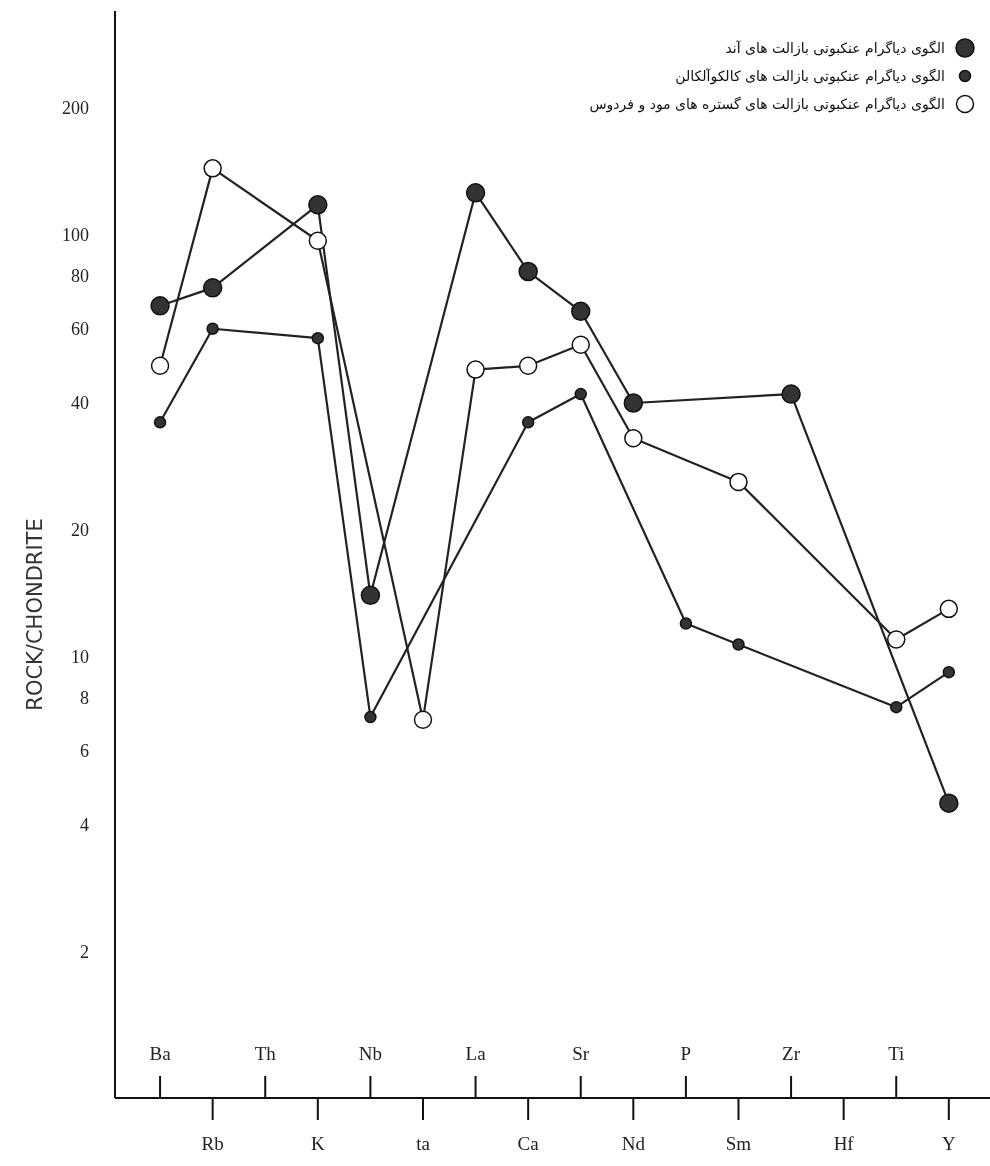  Describe the element at coordinates (528, 1143) in the screenshot. I see `x-tick-label: Ca` at that location.